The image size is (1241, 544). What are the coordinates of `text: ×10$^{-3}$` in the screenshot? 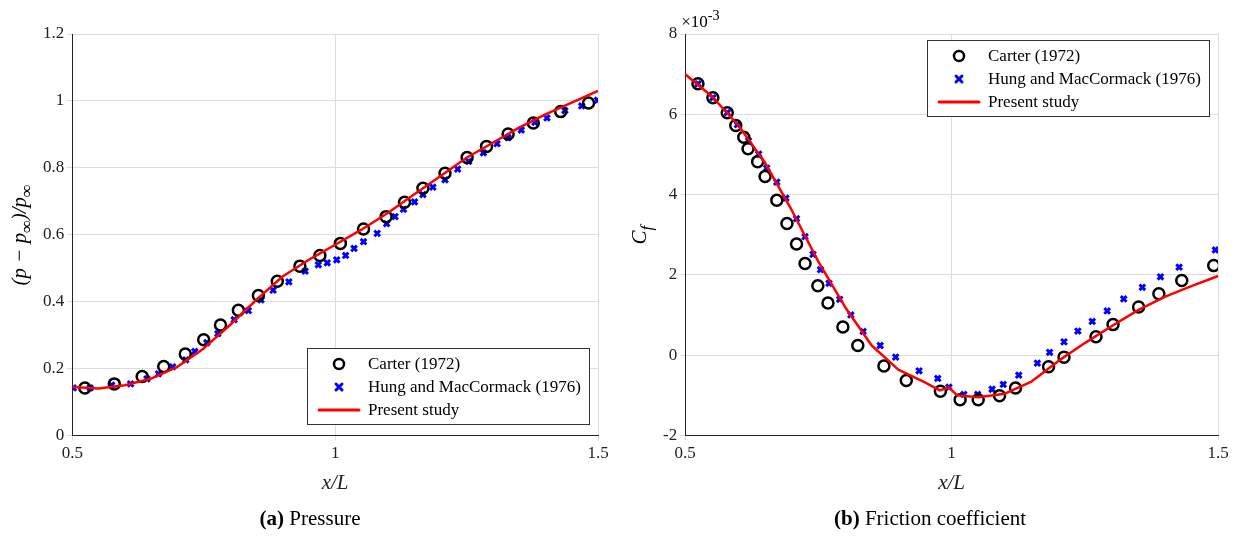 It's located at (700, 19).